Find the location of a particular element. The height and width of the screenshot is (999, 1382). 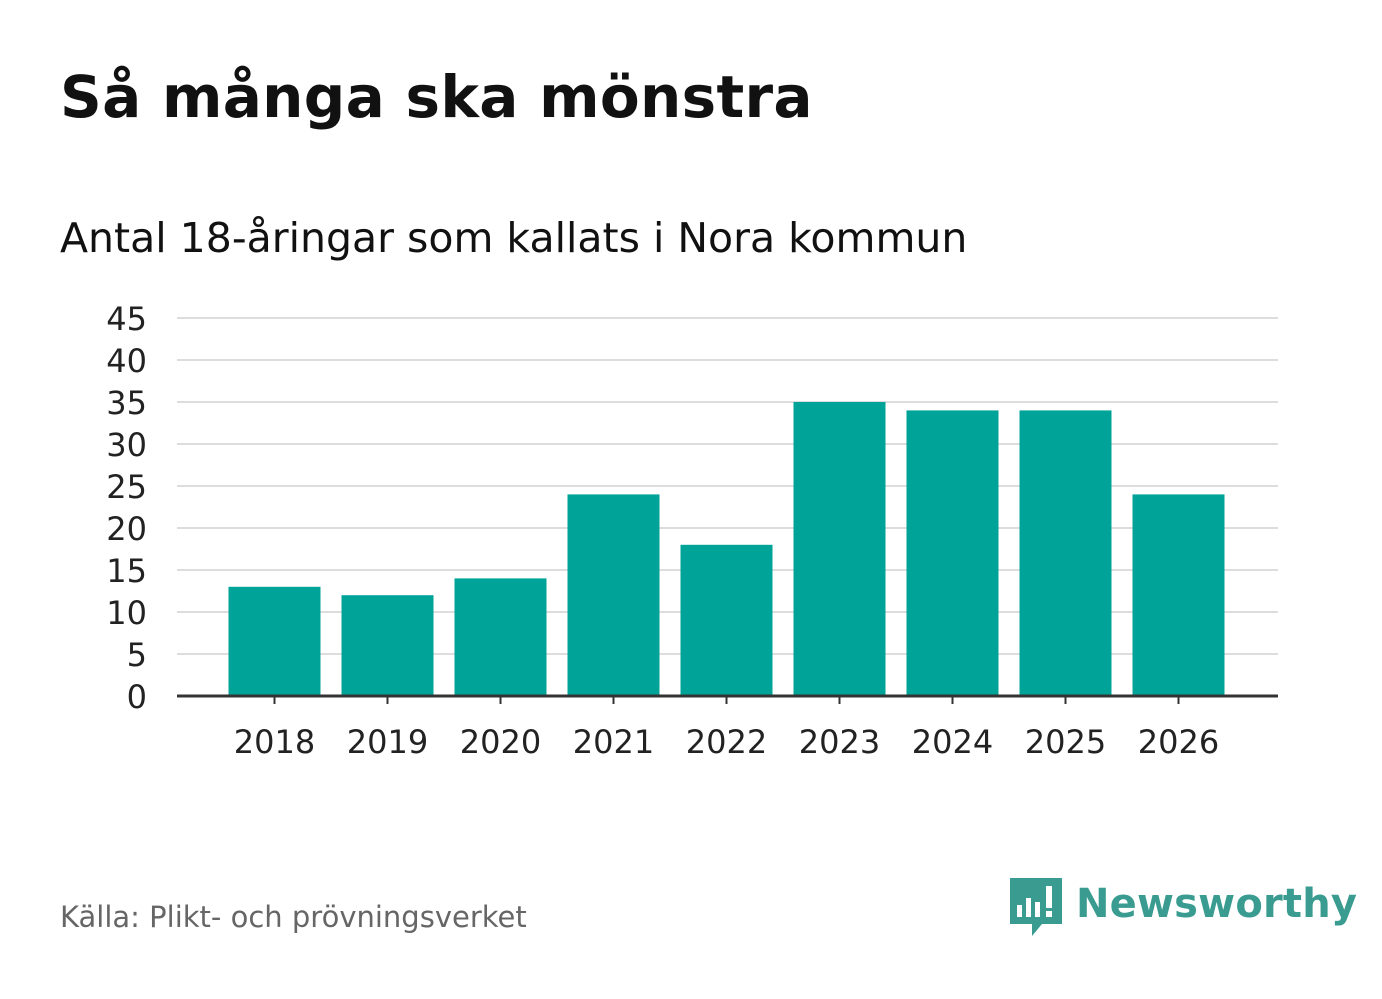

x-tick-label: 2019 is located at coordinates (387, 742).